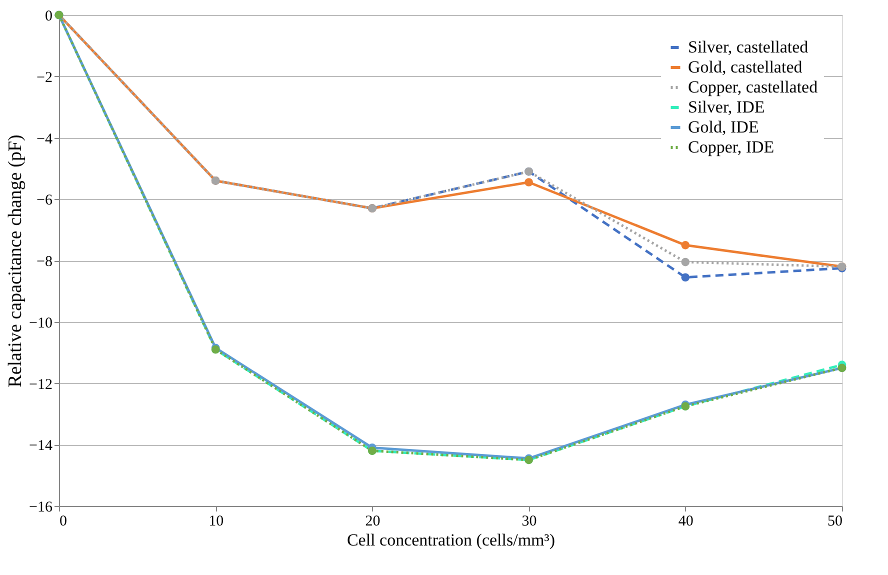 This screenshot has height=575, width=888. I want to click on x-tick-label: 30, so click(529, 522).